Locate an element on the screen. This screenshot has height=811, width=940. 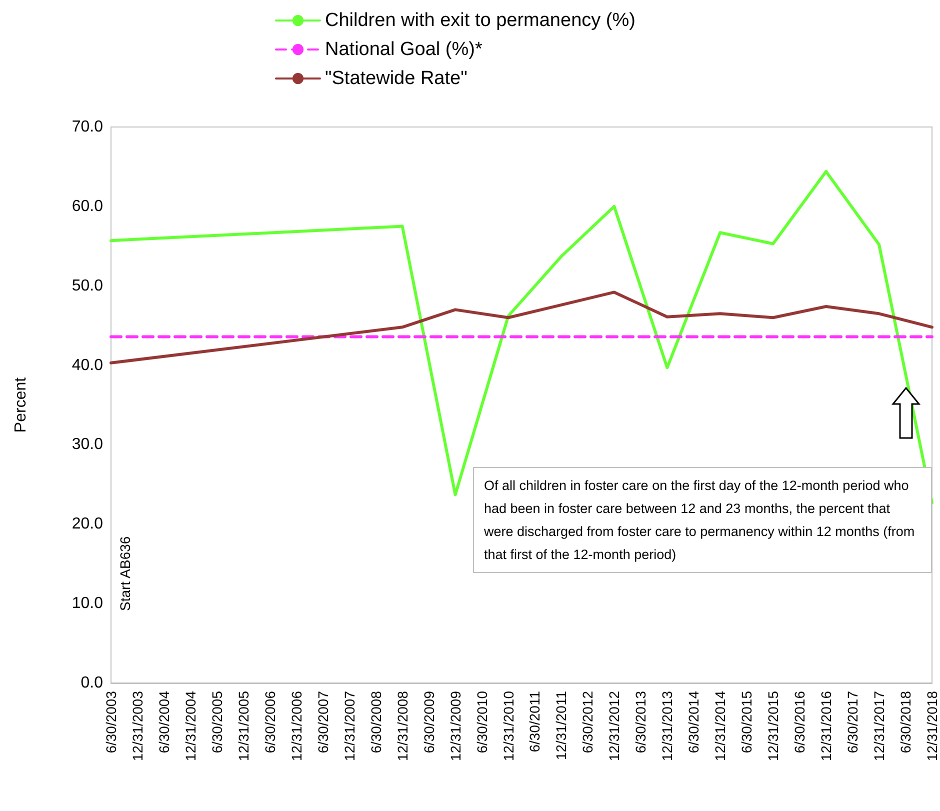
x-tick-label: 6/30/2011 is located at coordinates (534, 721).